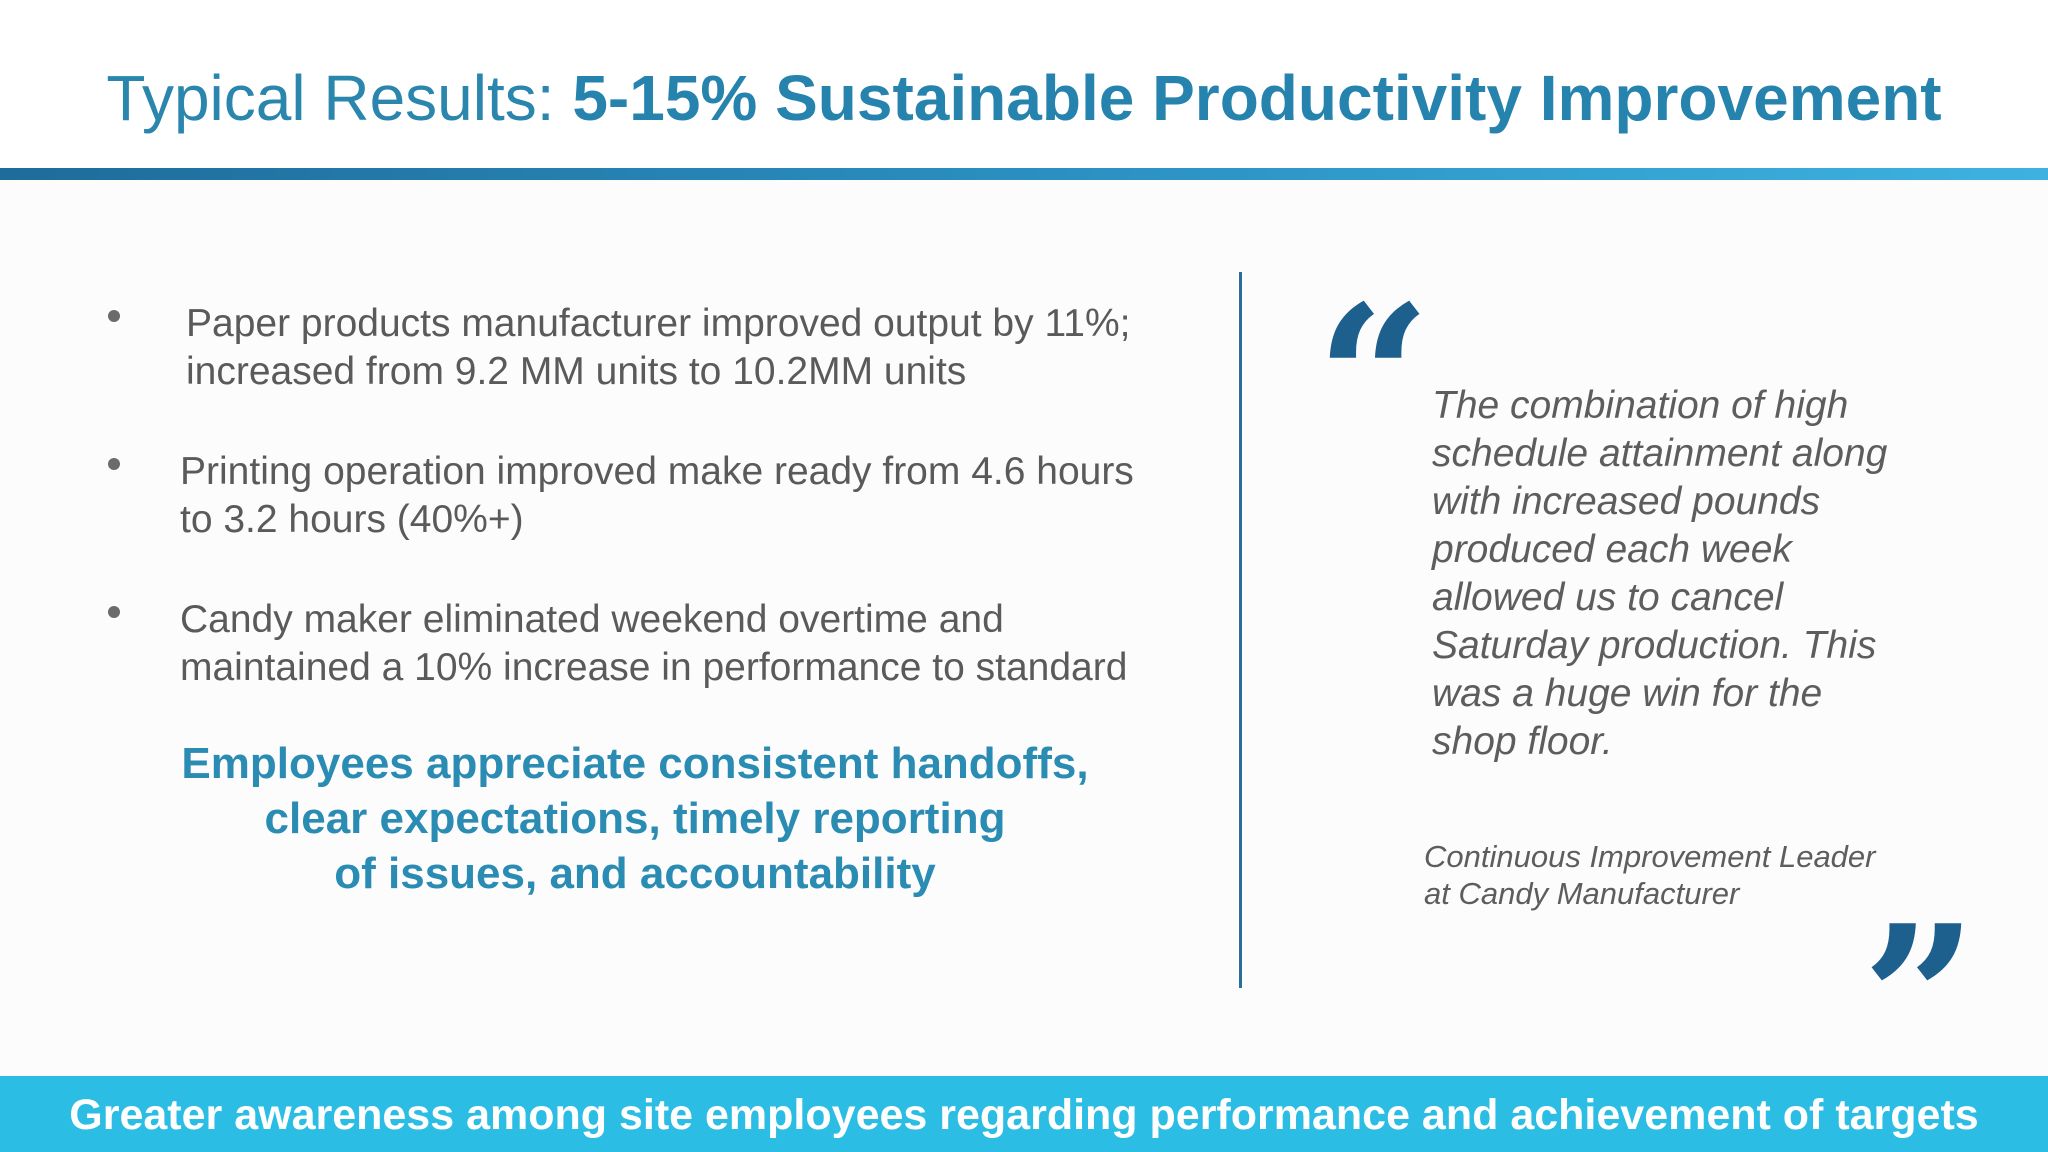  What do you see at coordinates (1654, 645) in the screenshot?
I see `quote-line: Saturday production. This` at bounding box center [1654, 645].